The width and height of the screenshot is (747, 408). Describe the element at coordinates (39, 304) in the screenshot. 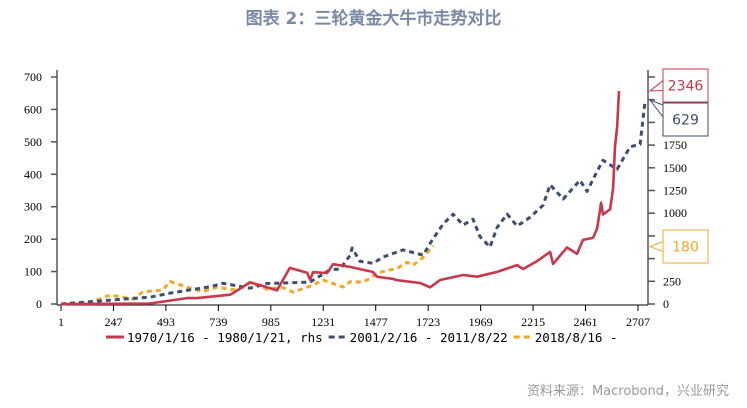

I see `left-y-tick-label: 0` at that location.